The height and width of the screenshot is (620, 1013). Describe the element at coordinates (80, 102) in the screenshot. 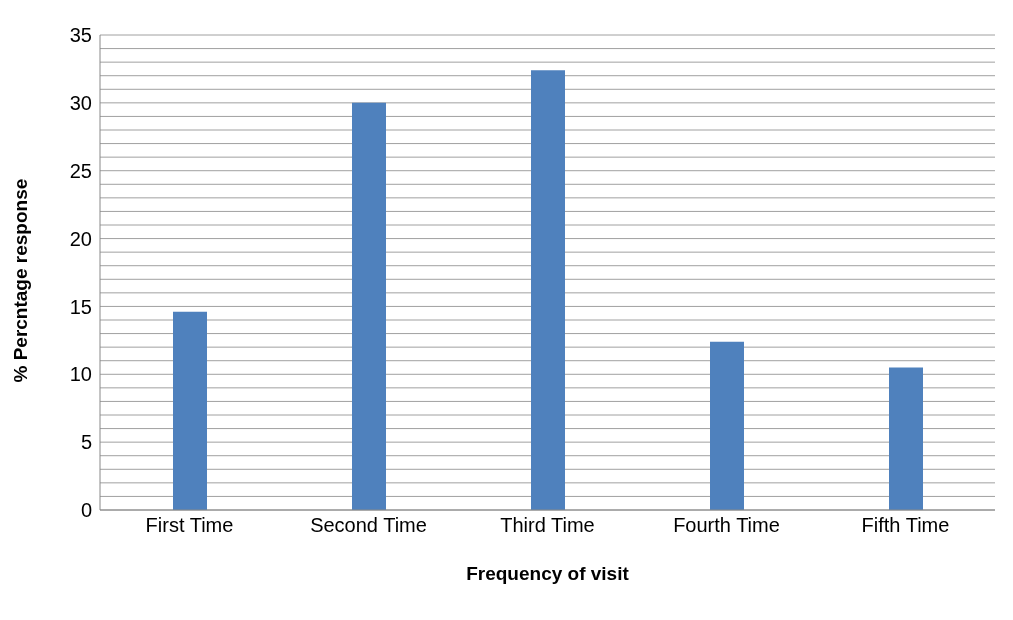

I see `y-tick-label: 30` at that location.